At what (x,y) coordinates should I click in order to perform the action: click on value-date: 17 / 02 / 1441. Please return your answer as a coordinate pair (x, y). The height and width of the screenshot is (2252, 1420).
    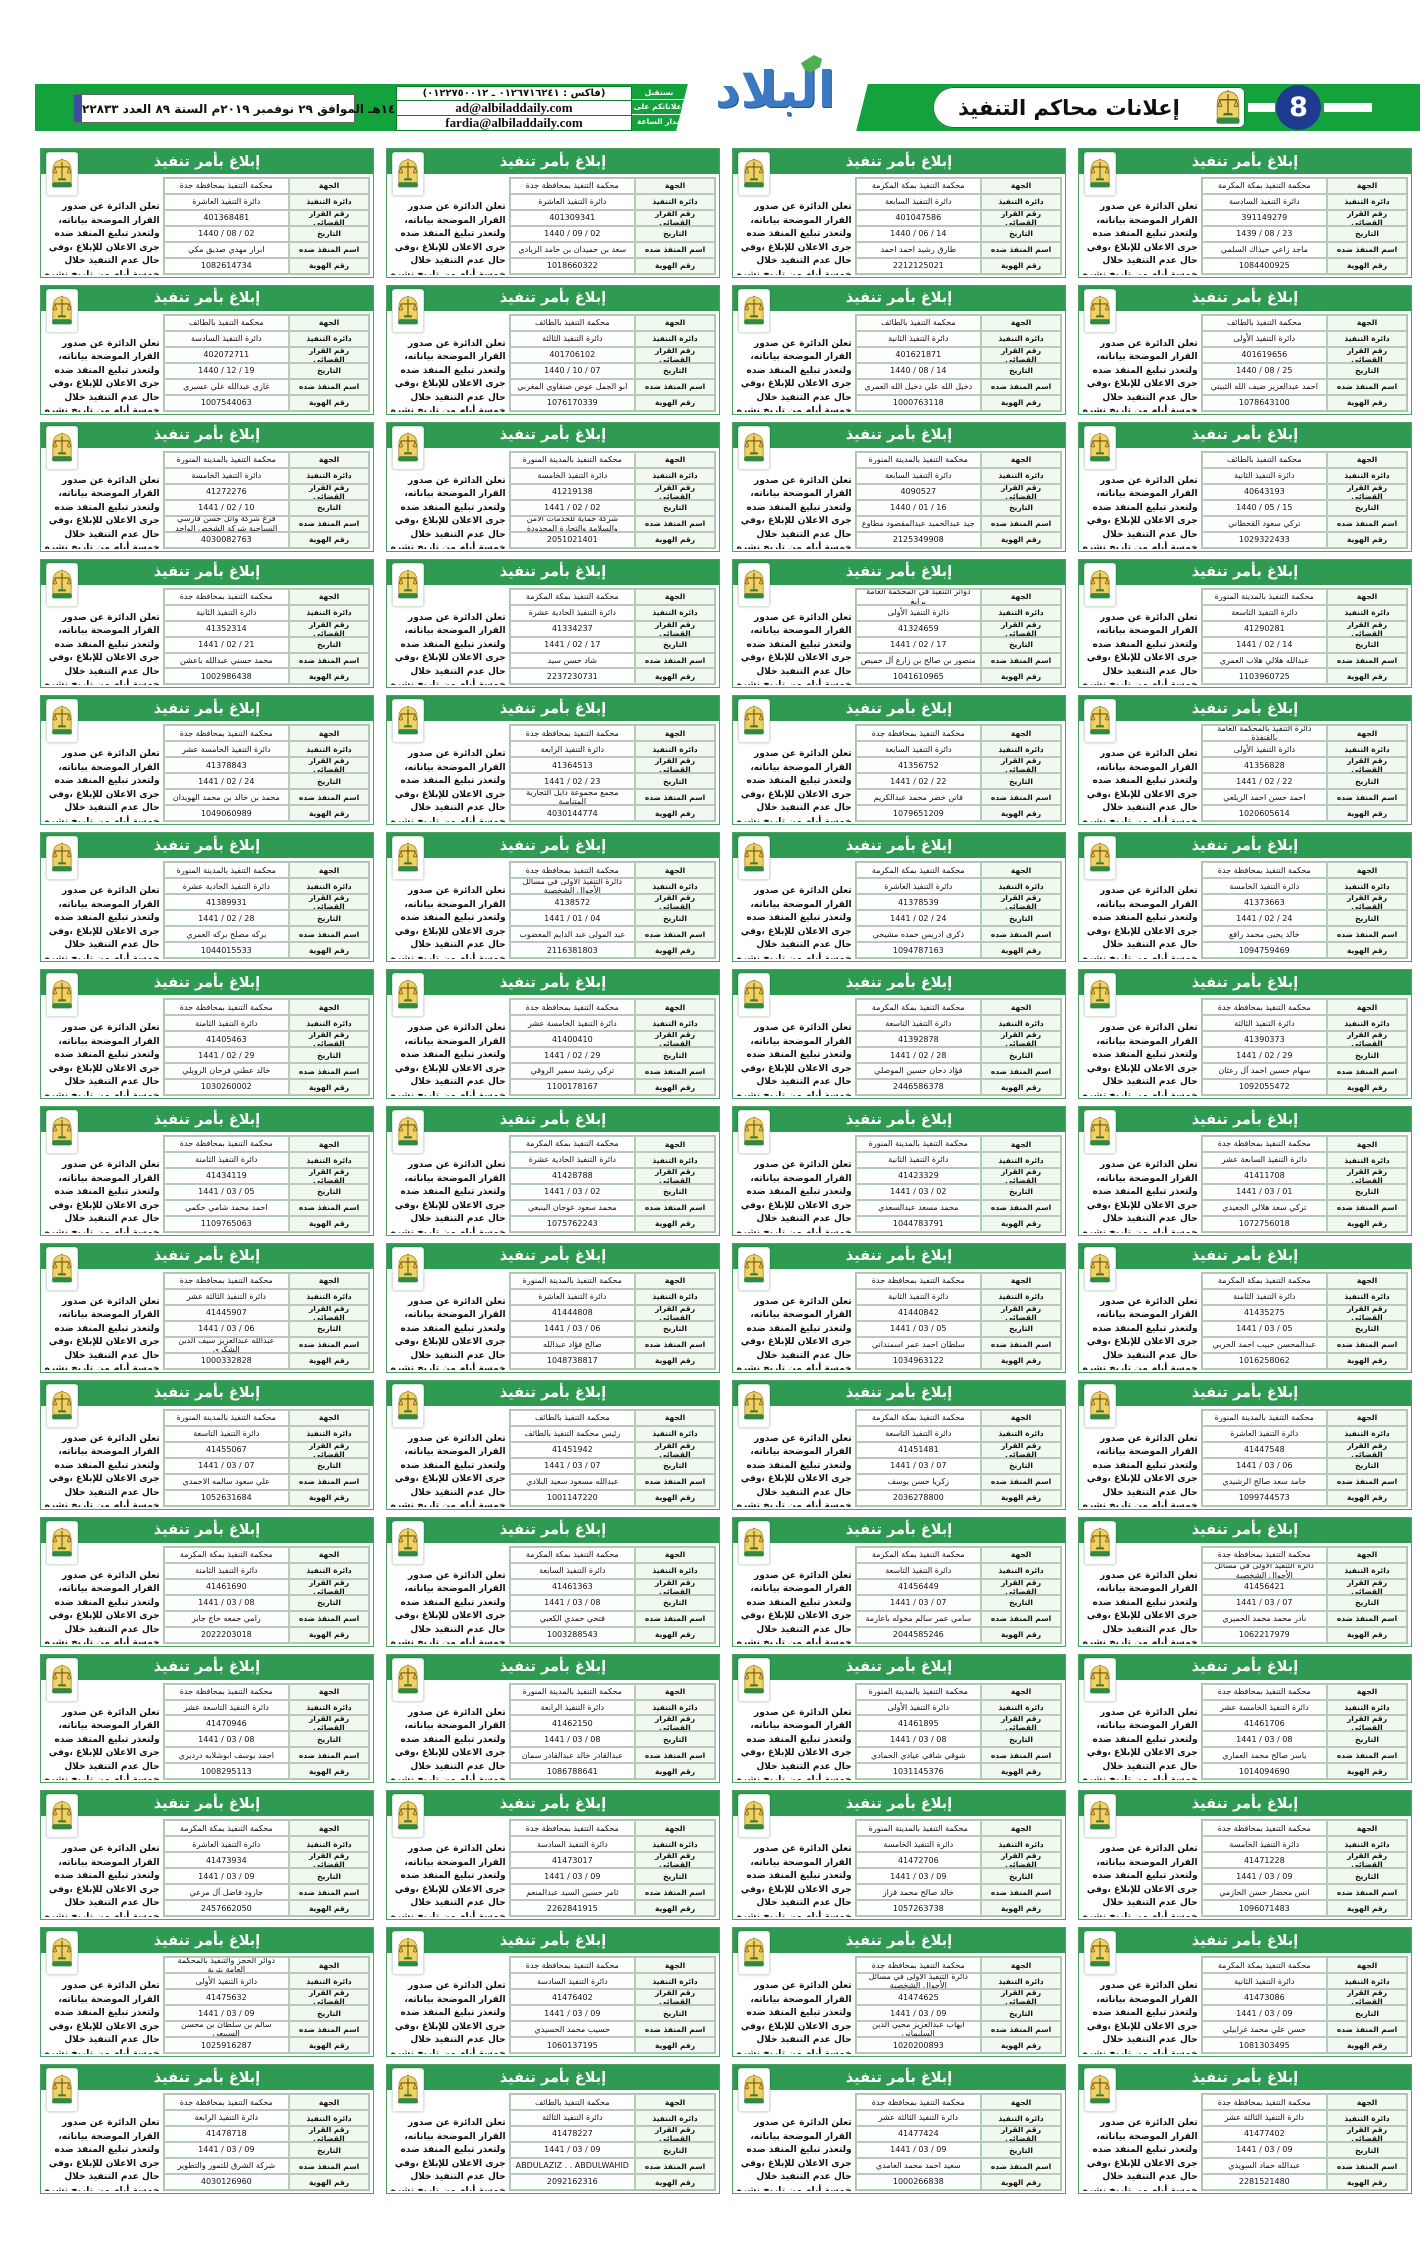
    Looking at the image, I should click on (918, 644).